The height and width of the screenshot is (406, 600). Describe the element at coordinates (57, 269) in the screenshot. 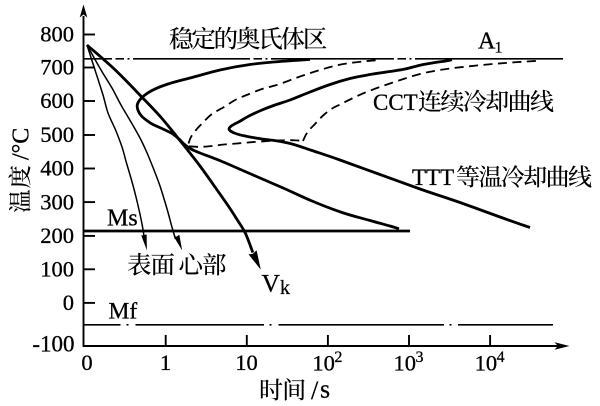

I see `svg-text: 100` at that location.